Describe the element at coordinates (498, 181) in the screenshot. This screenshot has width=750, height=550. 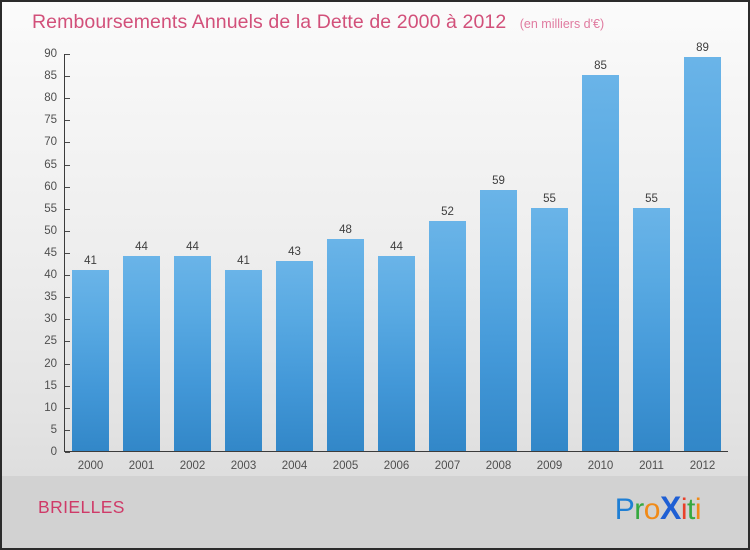
I see `bar-value-label: 59` at that location.